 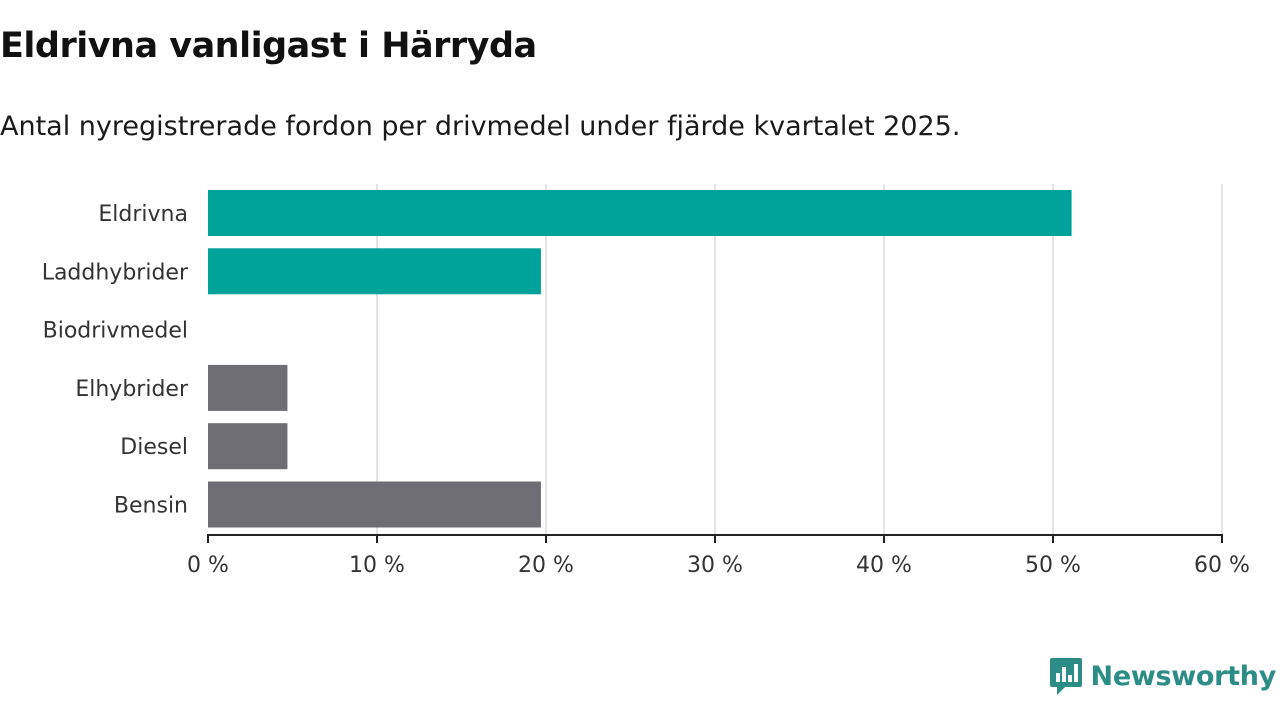 What do you see at coordinates (115, 272) in the screenshot?
I see `category-label: Laddhybrider` at bounding box center [115, 272].